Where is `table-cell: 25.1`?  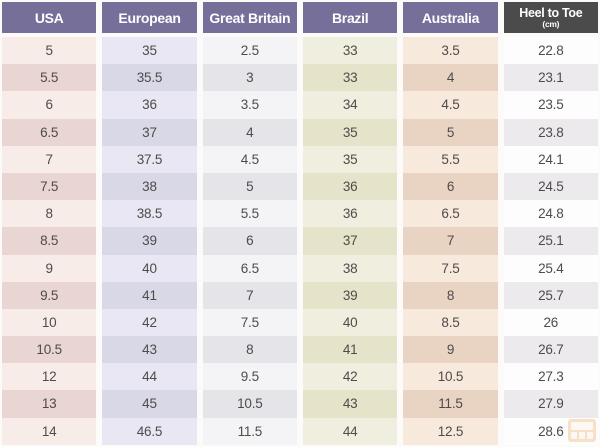
table-cell: 25.1 is located at coordinates (550, 241).